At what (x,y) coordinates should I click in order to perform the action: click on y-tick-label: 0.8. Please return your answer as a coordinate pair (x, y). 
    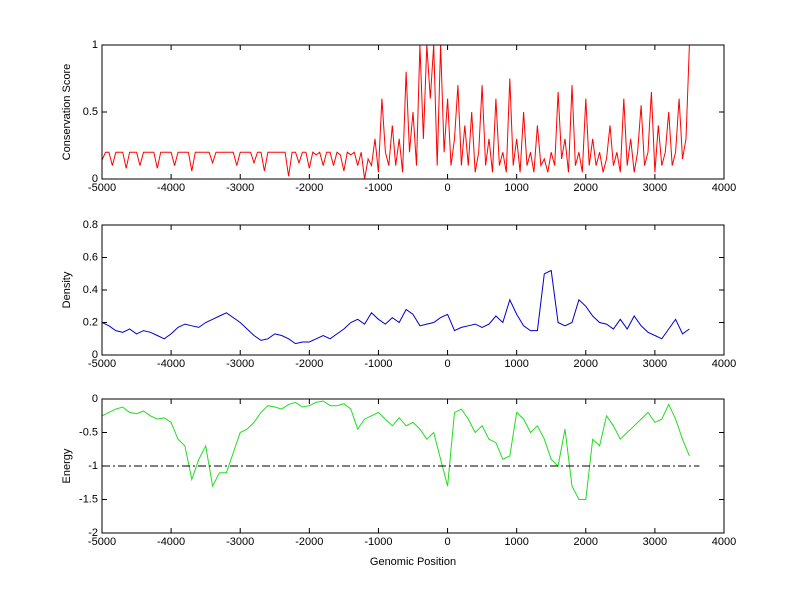
    Looking at the image, I should click on (90, 225).